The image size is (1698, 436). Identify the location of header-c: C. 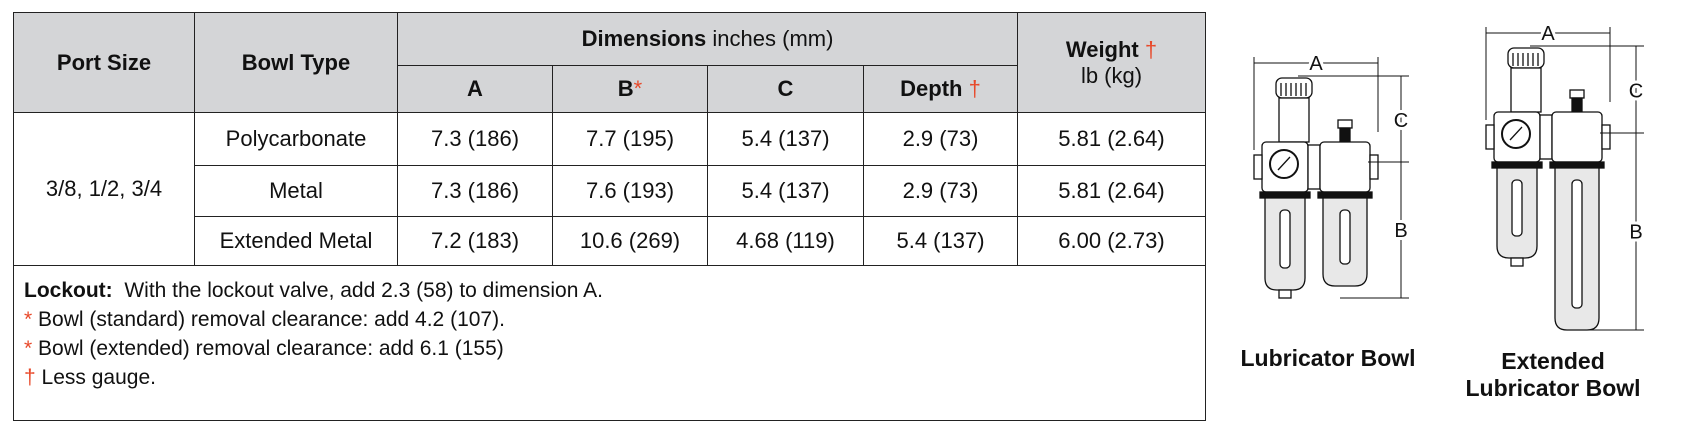
(785, 89).